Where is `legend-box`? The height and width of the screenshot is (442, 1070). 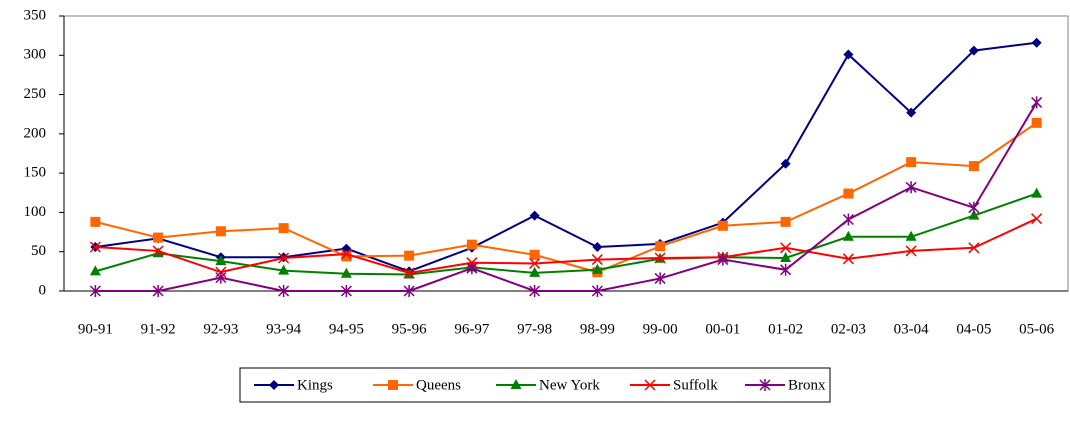 legend-box is located at coordinates (535, 385).